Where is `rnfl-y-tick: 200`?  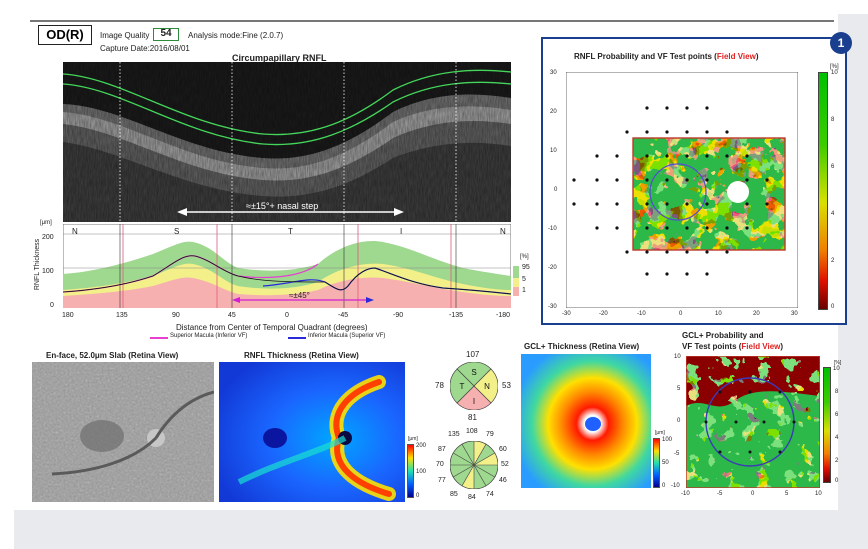
rnfl-y-tick: 200 is located at coordinates (48, 237).